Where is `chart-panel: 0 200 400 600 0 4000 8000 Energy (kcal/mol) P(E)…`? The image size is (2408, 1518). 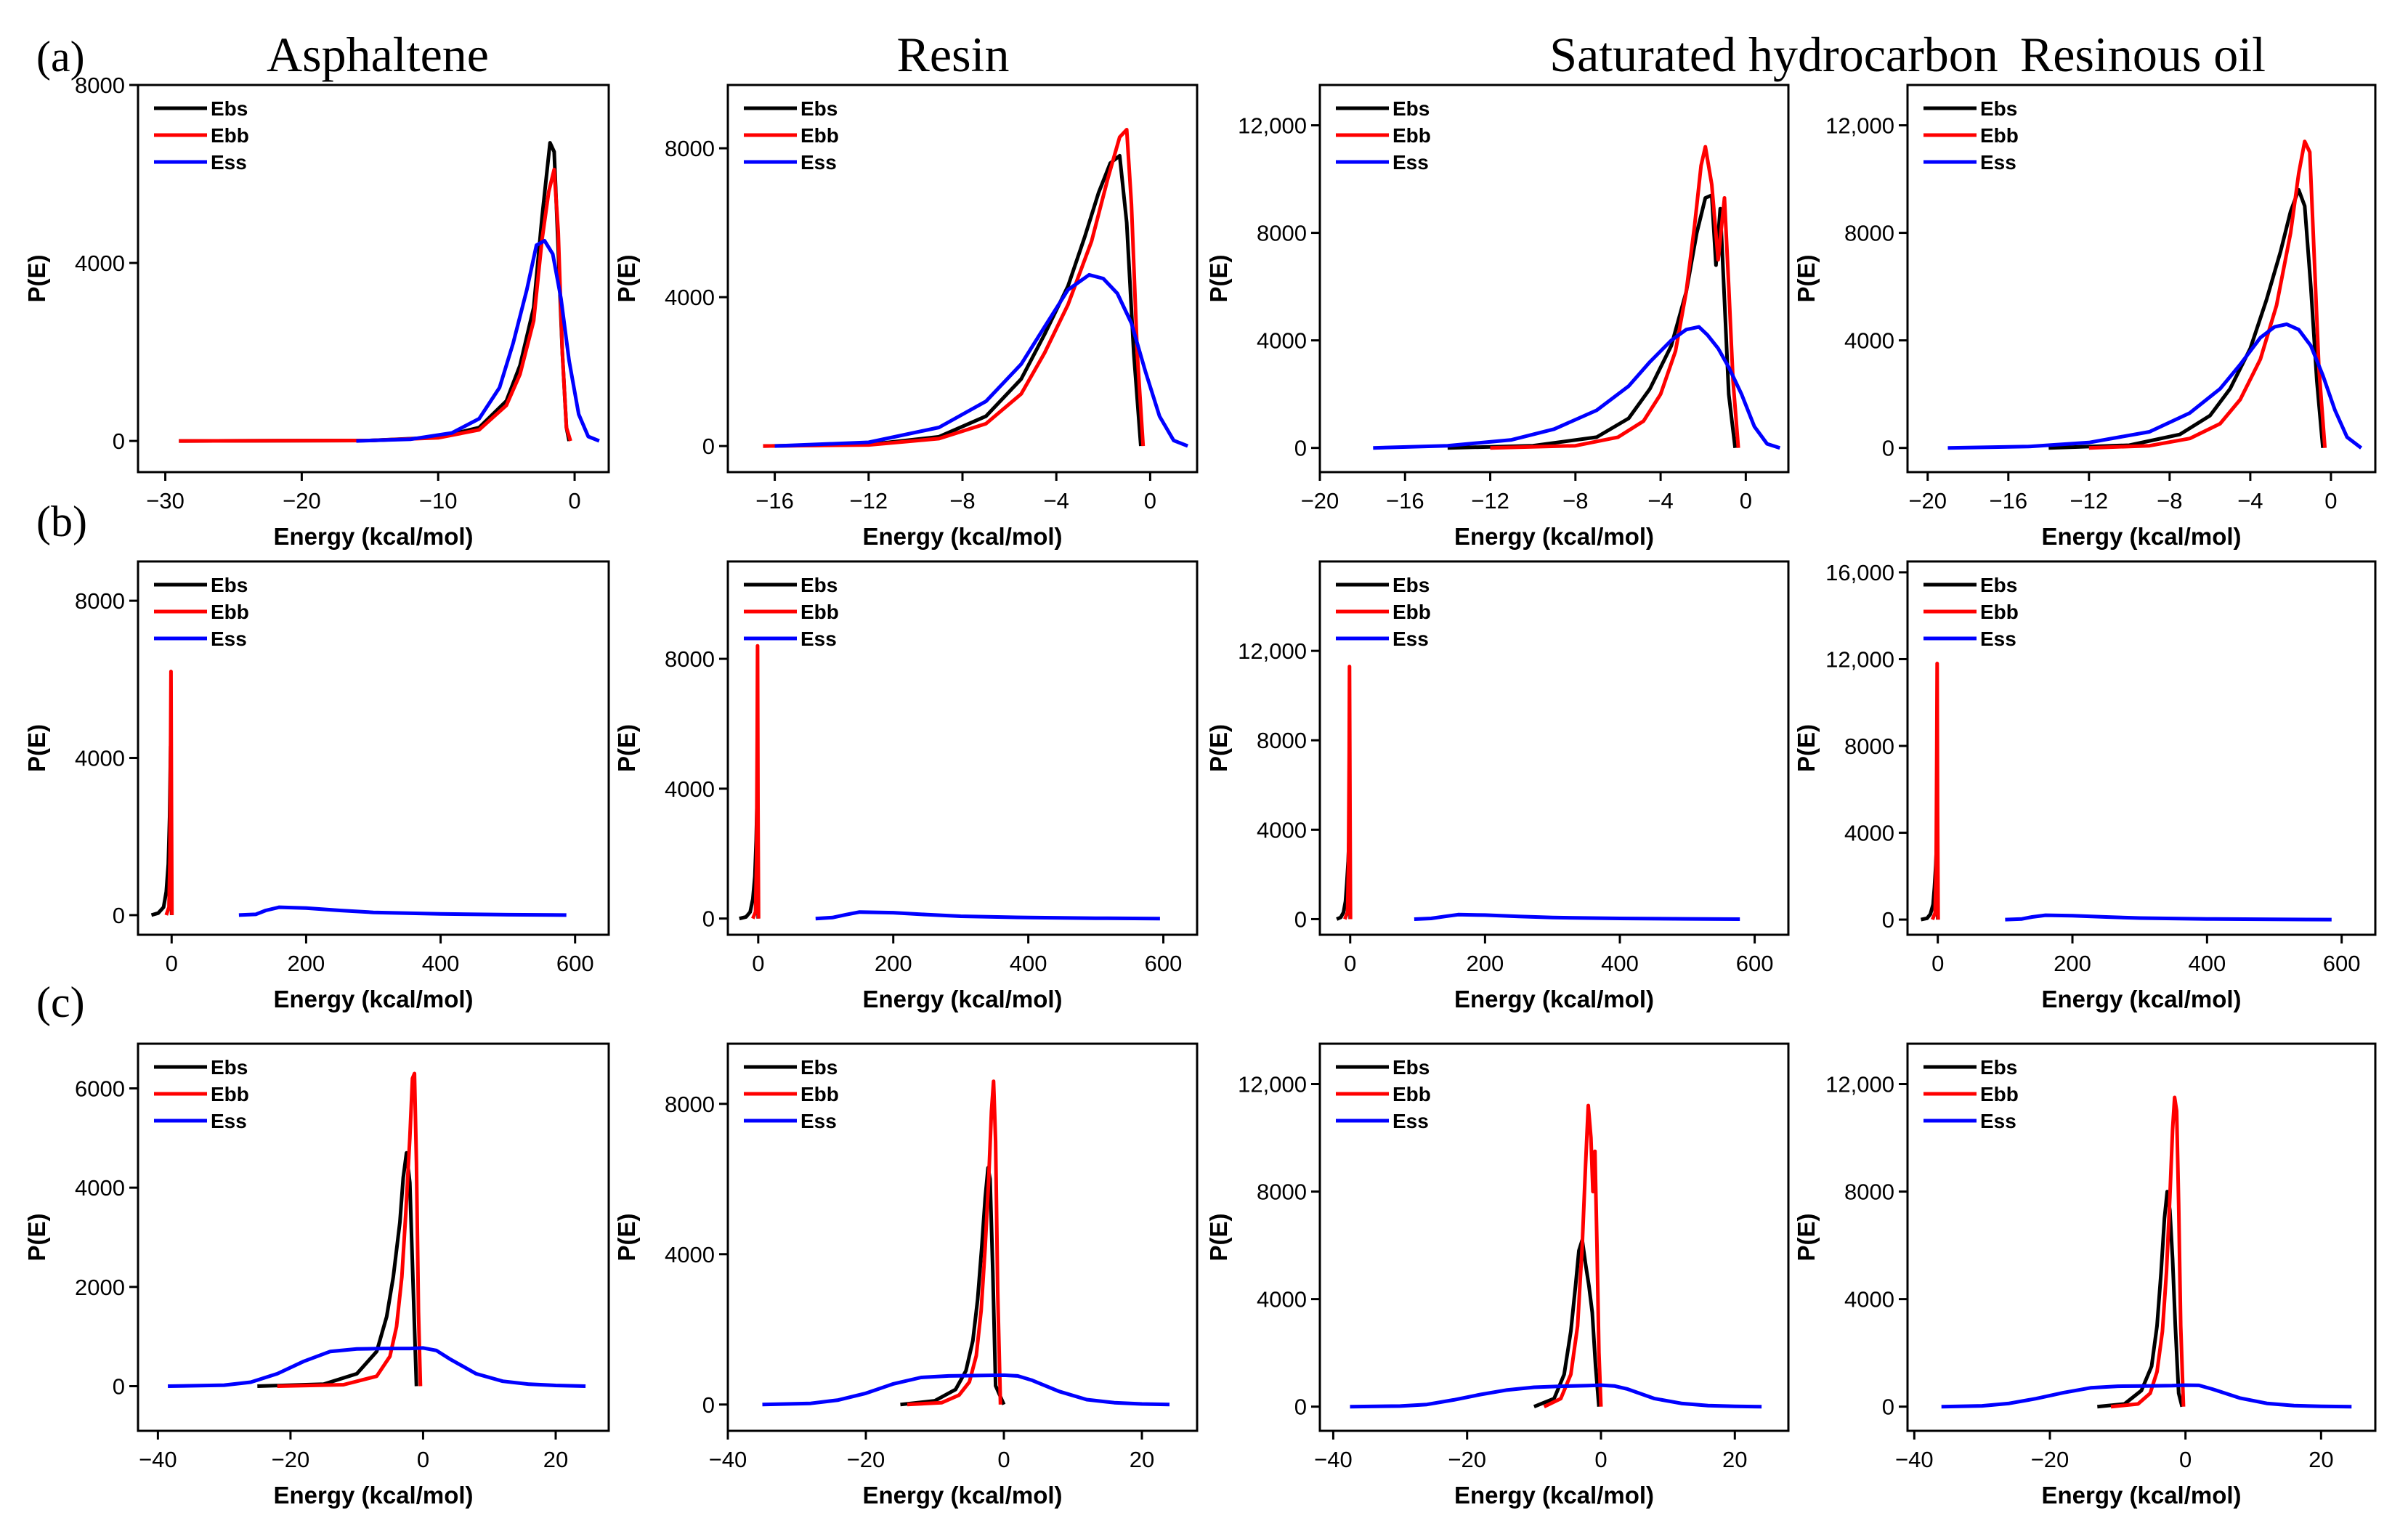 chart-panel: 0 200 400 600 0 4000 8000 Energy (kcal/mol) P(E)… is located at coordinates (316, 786).